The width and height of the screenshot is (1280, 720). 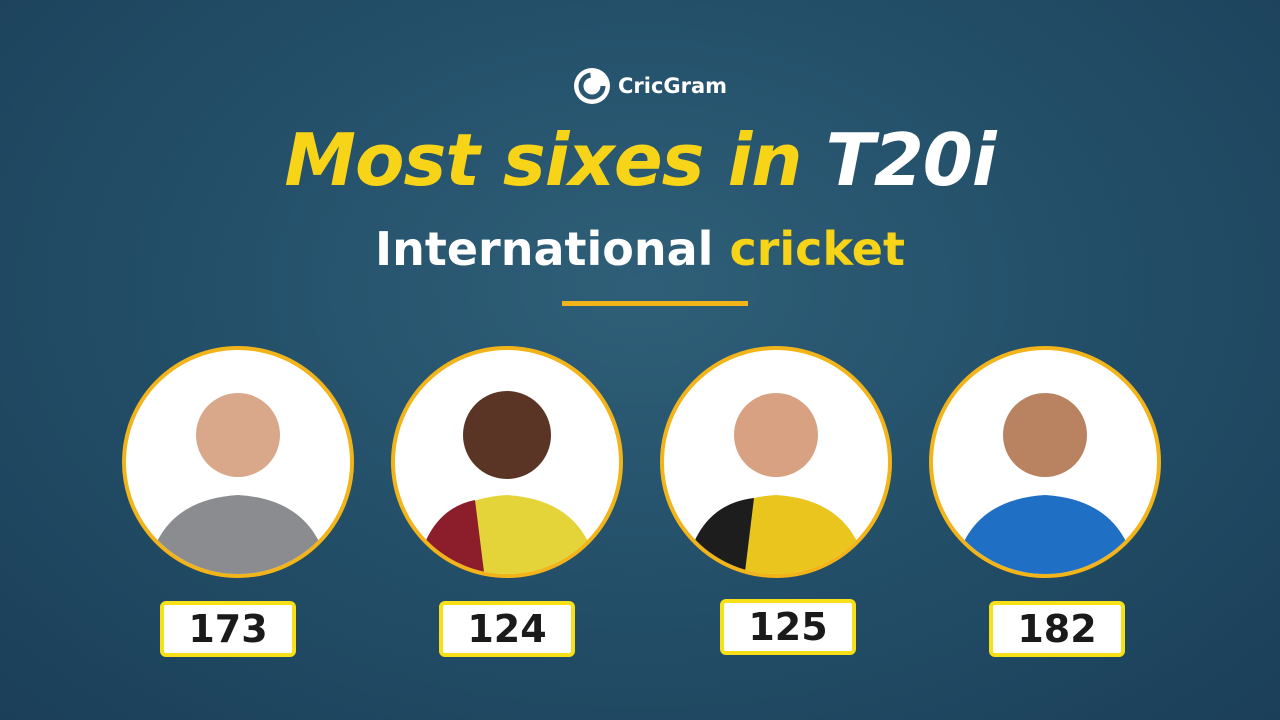 What do you see at coordinates (911, 160) in the screenshot?
I see `title-part: T20i` at bounding box center [911, 160].